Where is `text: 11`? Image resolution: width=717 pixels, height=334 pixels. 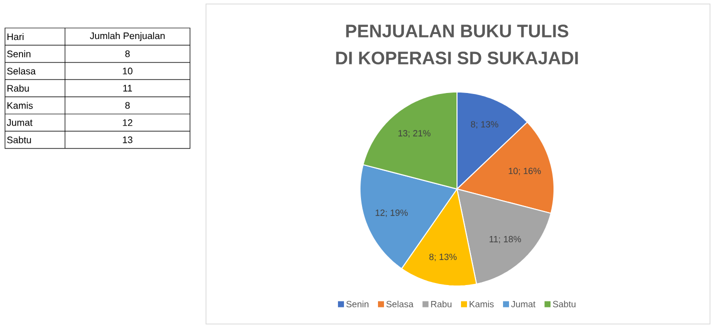
text: 11 is located at coordinates (127, 88).